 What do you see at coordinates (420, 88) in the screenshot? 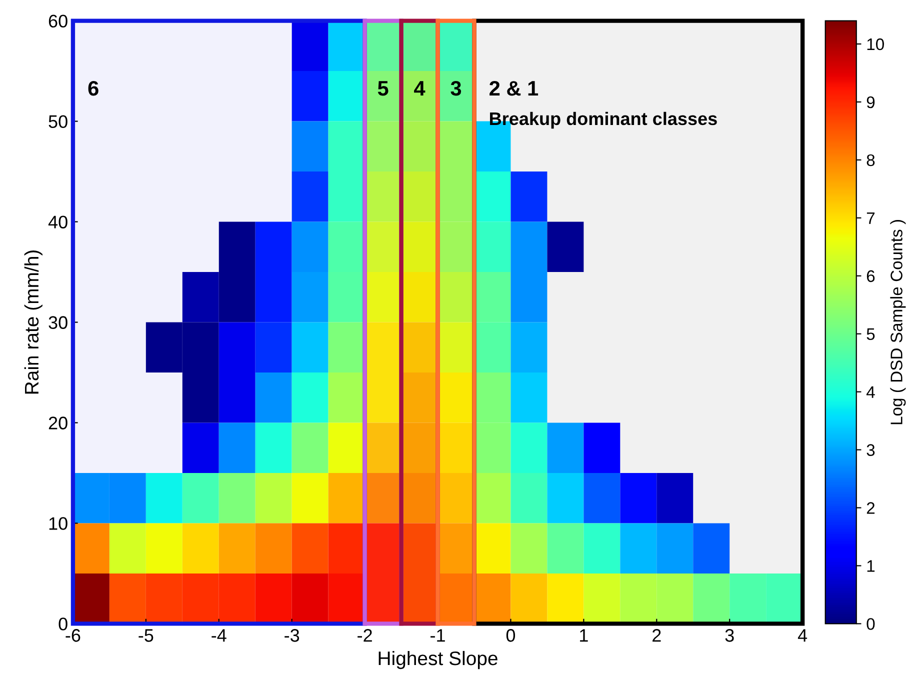
I see `band-label: 4` at bounding box center [420, 88].